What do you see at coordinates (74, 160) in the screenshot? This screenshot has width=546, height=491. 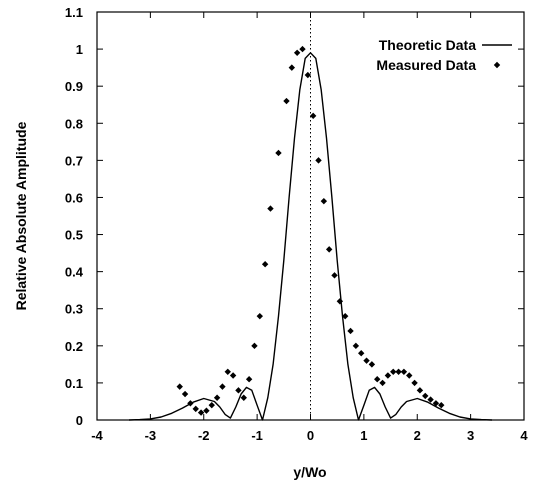 I see `y-tick-label: 0.7` at bounding box center [74, 160].